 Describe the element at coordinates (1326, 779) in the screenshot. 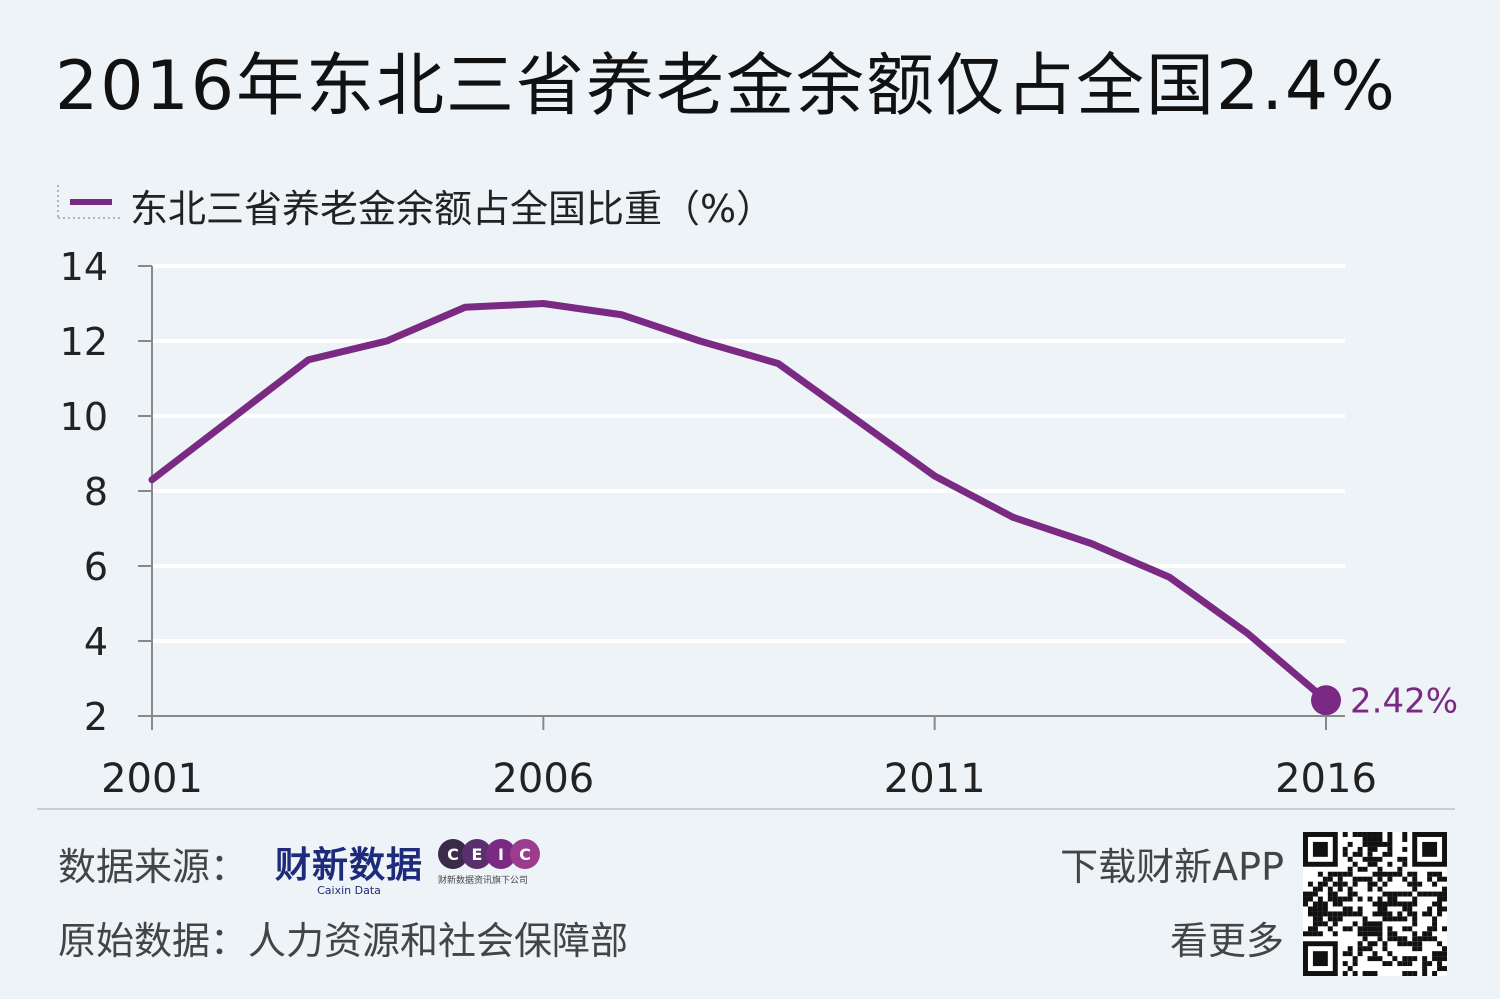

I see `x-tick-label-2016: 2016` at that location.